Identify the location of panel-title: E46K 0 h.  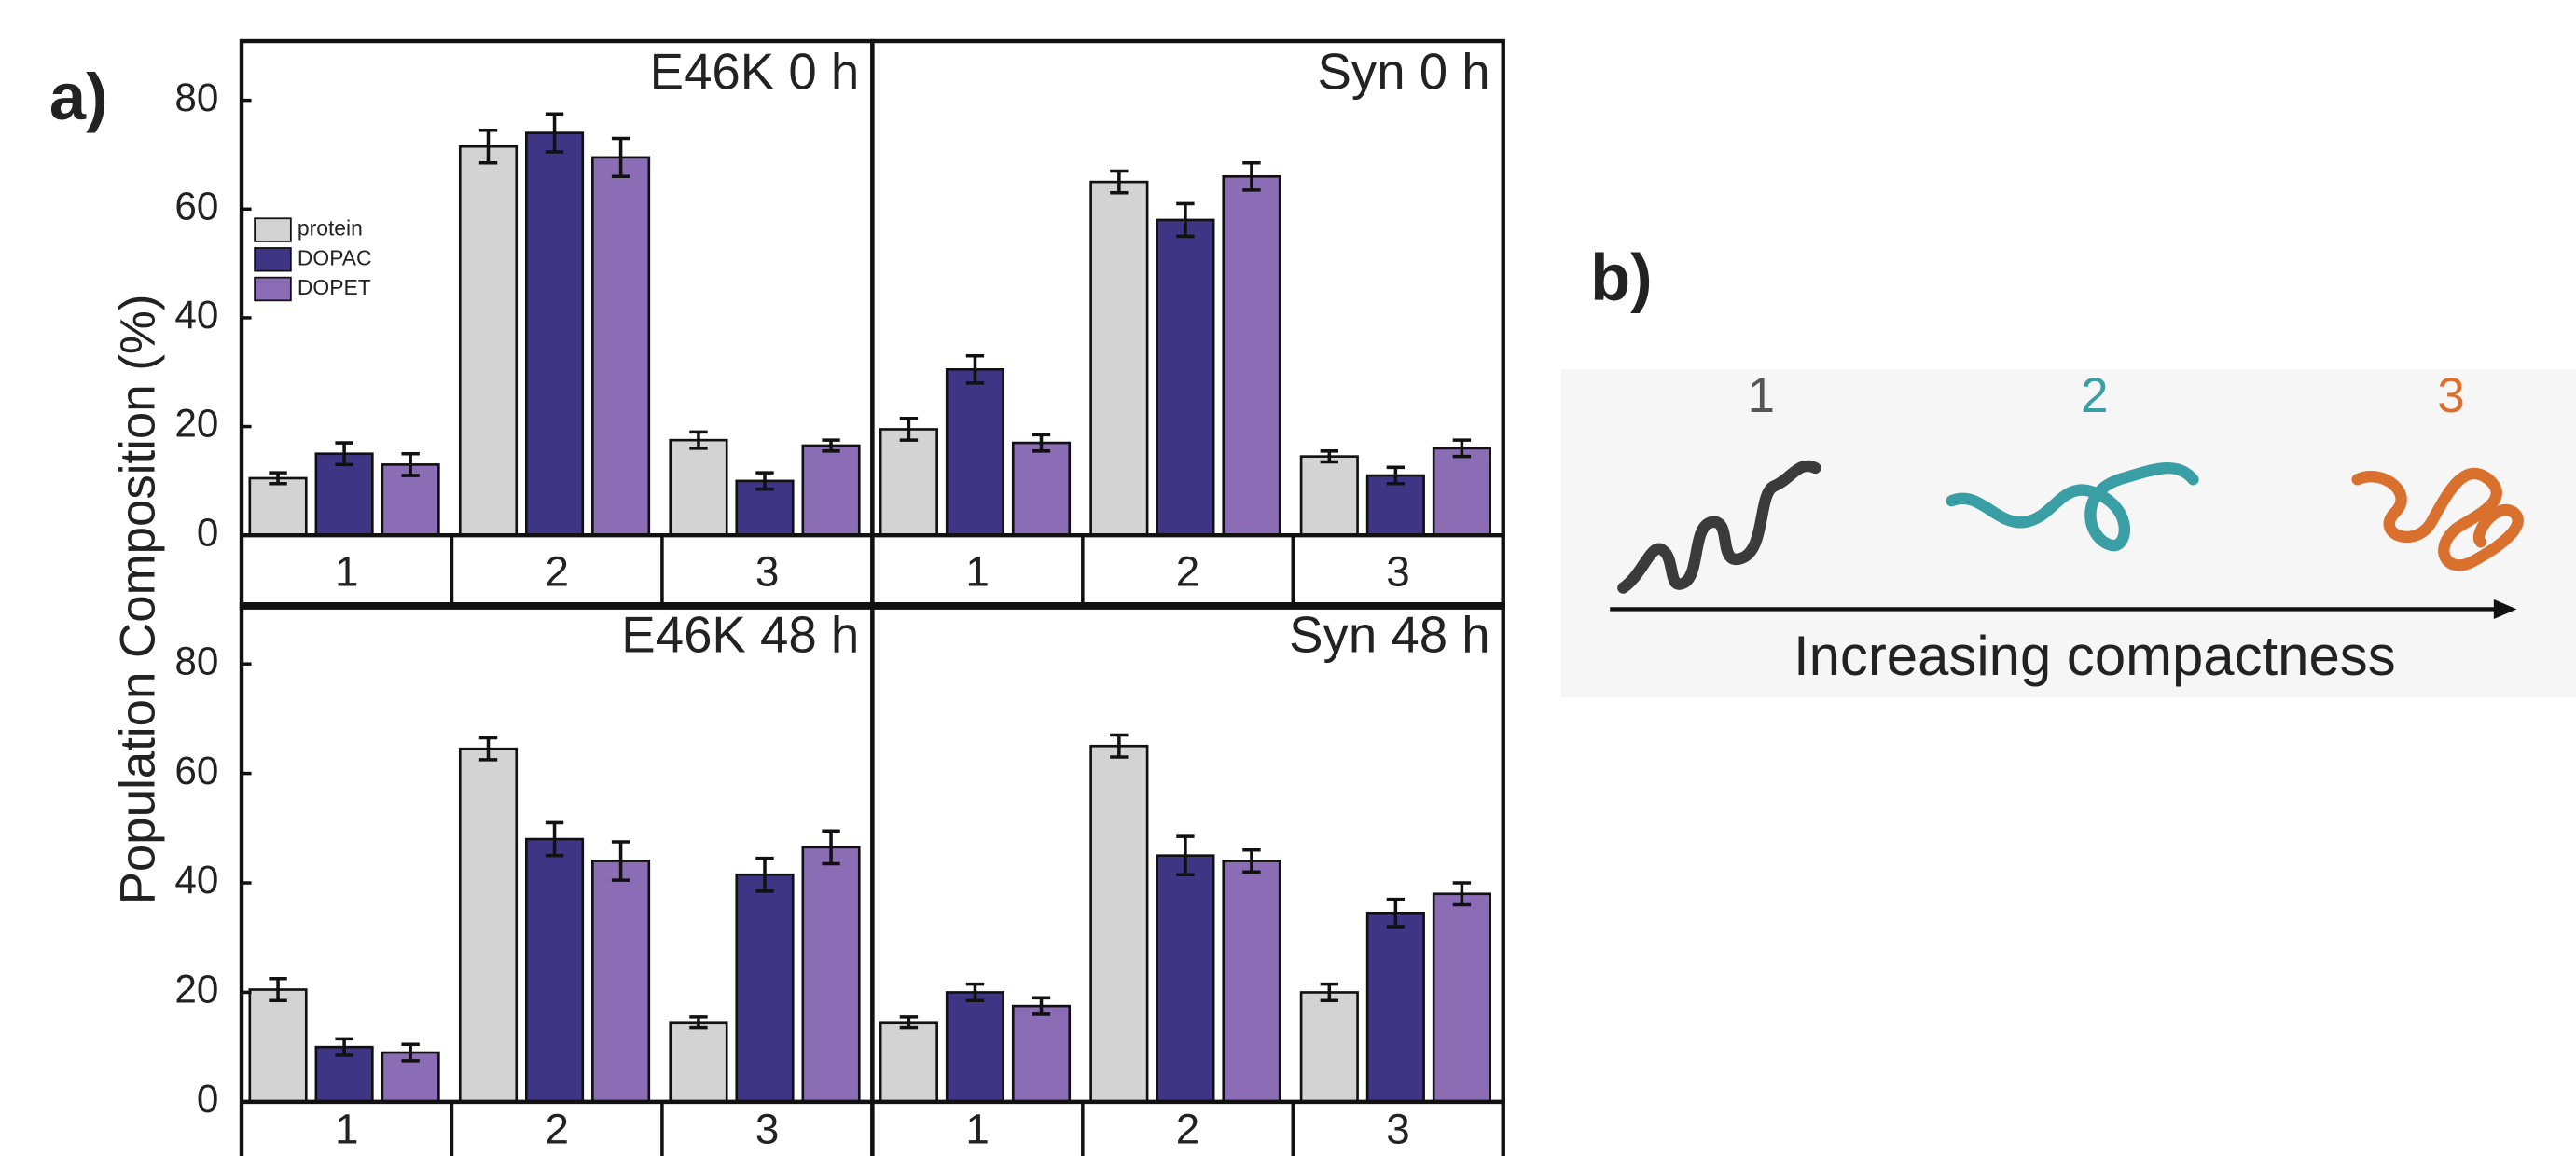
(755, 71).